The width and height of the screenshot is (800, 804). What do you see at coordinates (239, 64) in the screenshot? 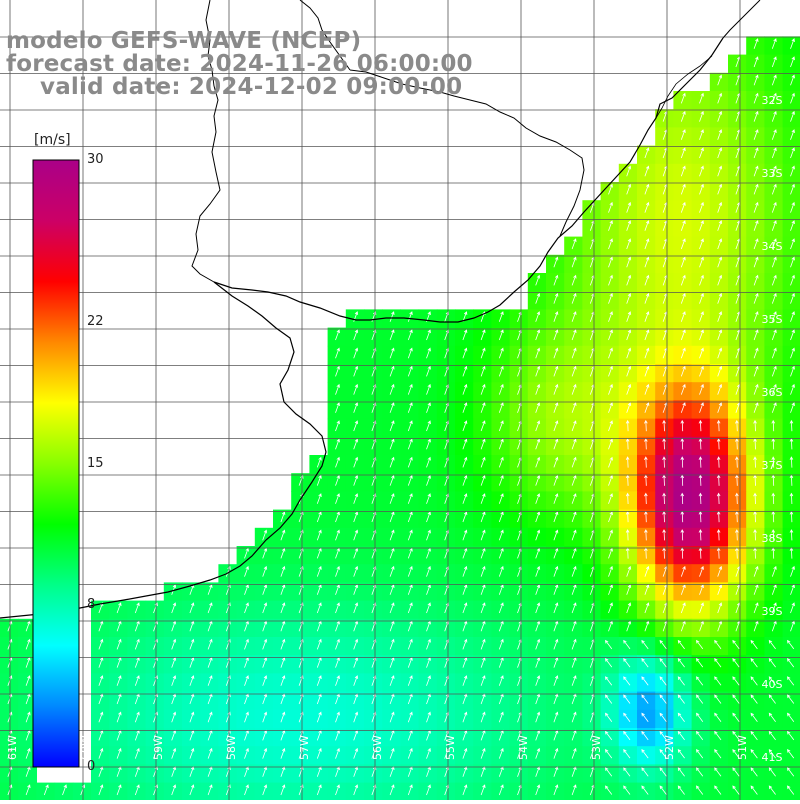
I see `title-forecast-date: forecast date: 2024-11-26 06:00:00` at bounding box center [239, 64].